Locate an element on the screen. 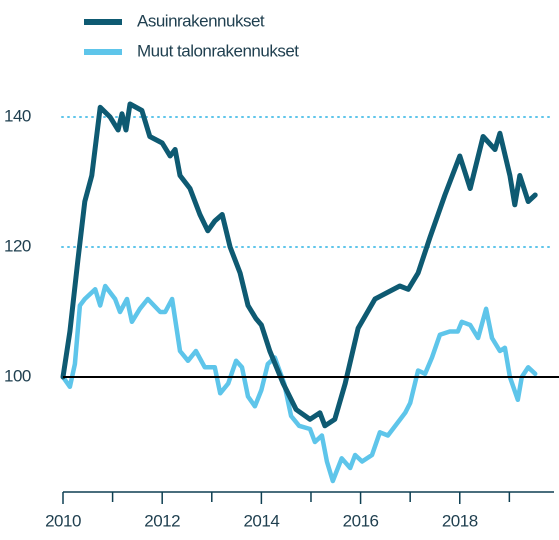  x-tick-label: 2016 is located at coordinates (361, 520).